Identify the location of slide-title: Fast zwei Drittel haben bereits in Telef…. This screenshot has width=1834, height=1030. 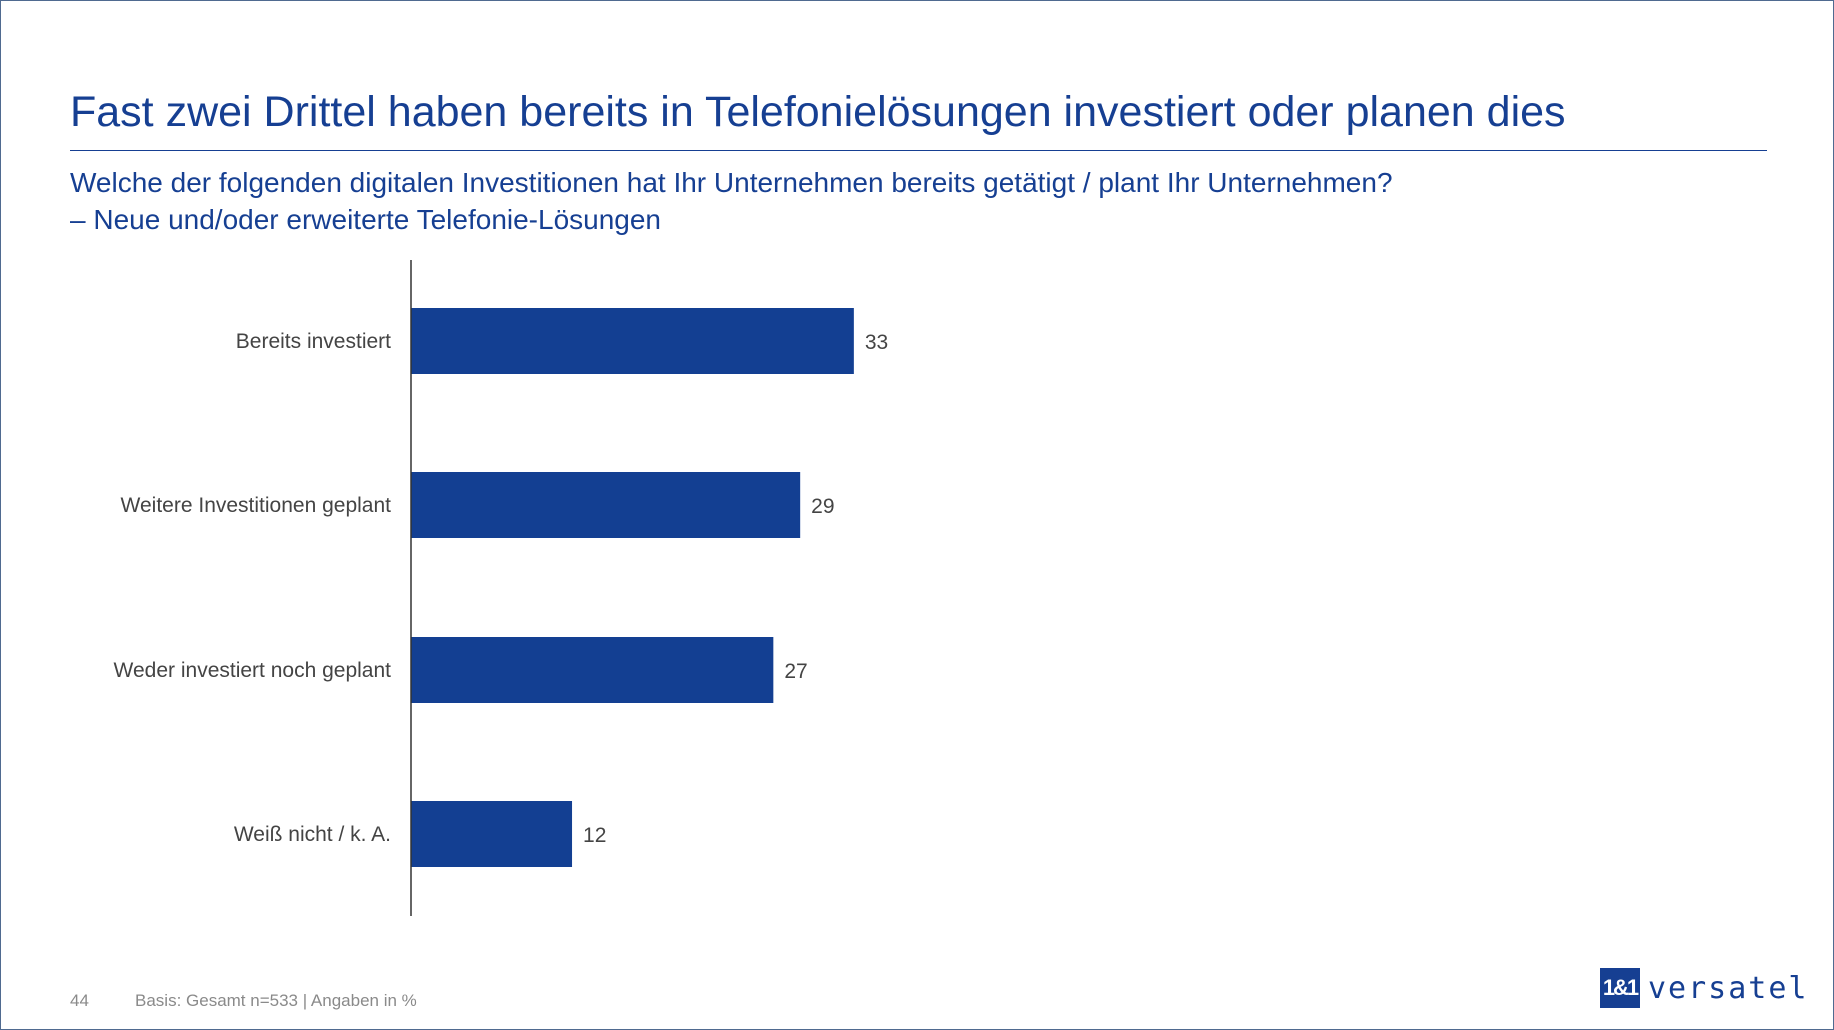
(818, 112).